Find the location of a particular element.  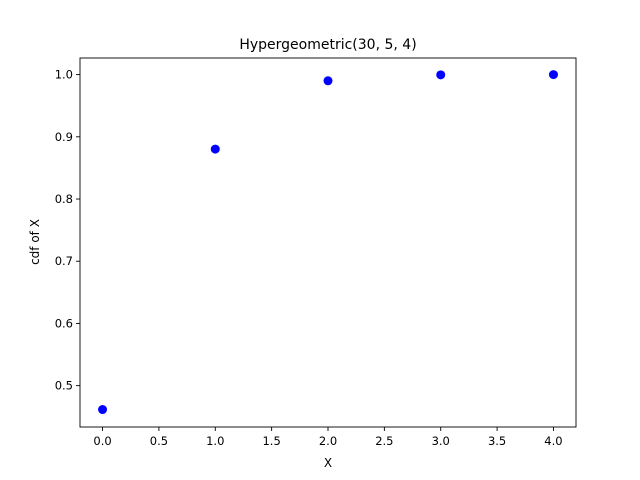

x-tick-label: 0.0 is located at coordinates (102, 441).